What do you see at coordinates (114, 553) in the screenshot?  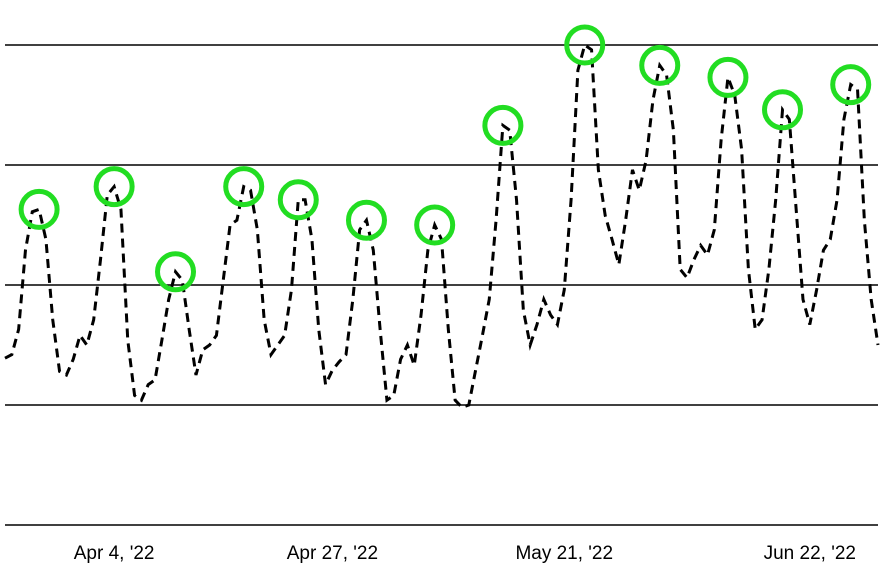 I see `x-tick-label: Apr 4, '22` at bounding box center [114, 553].